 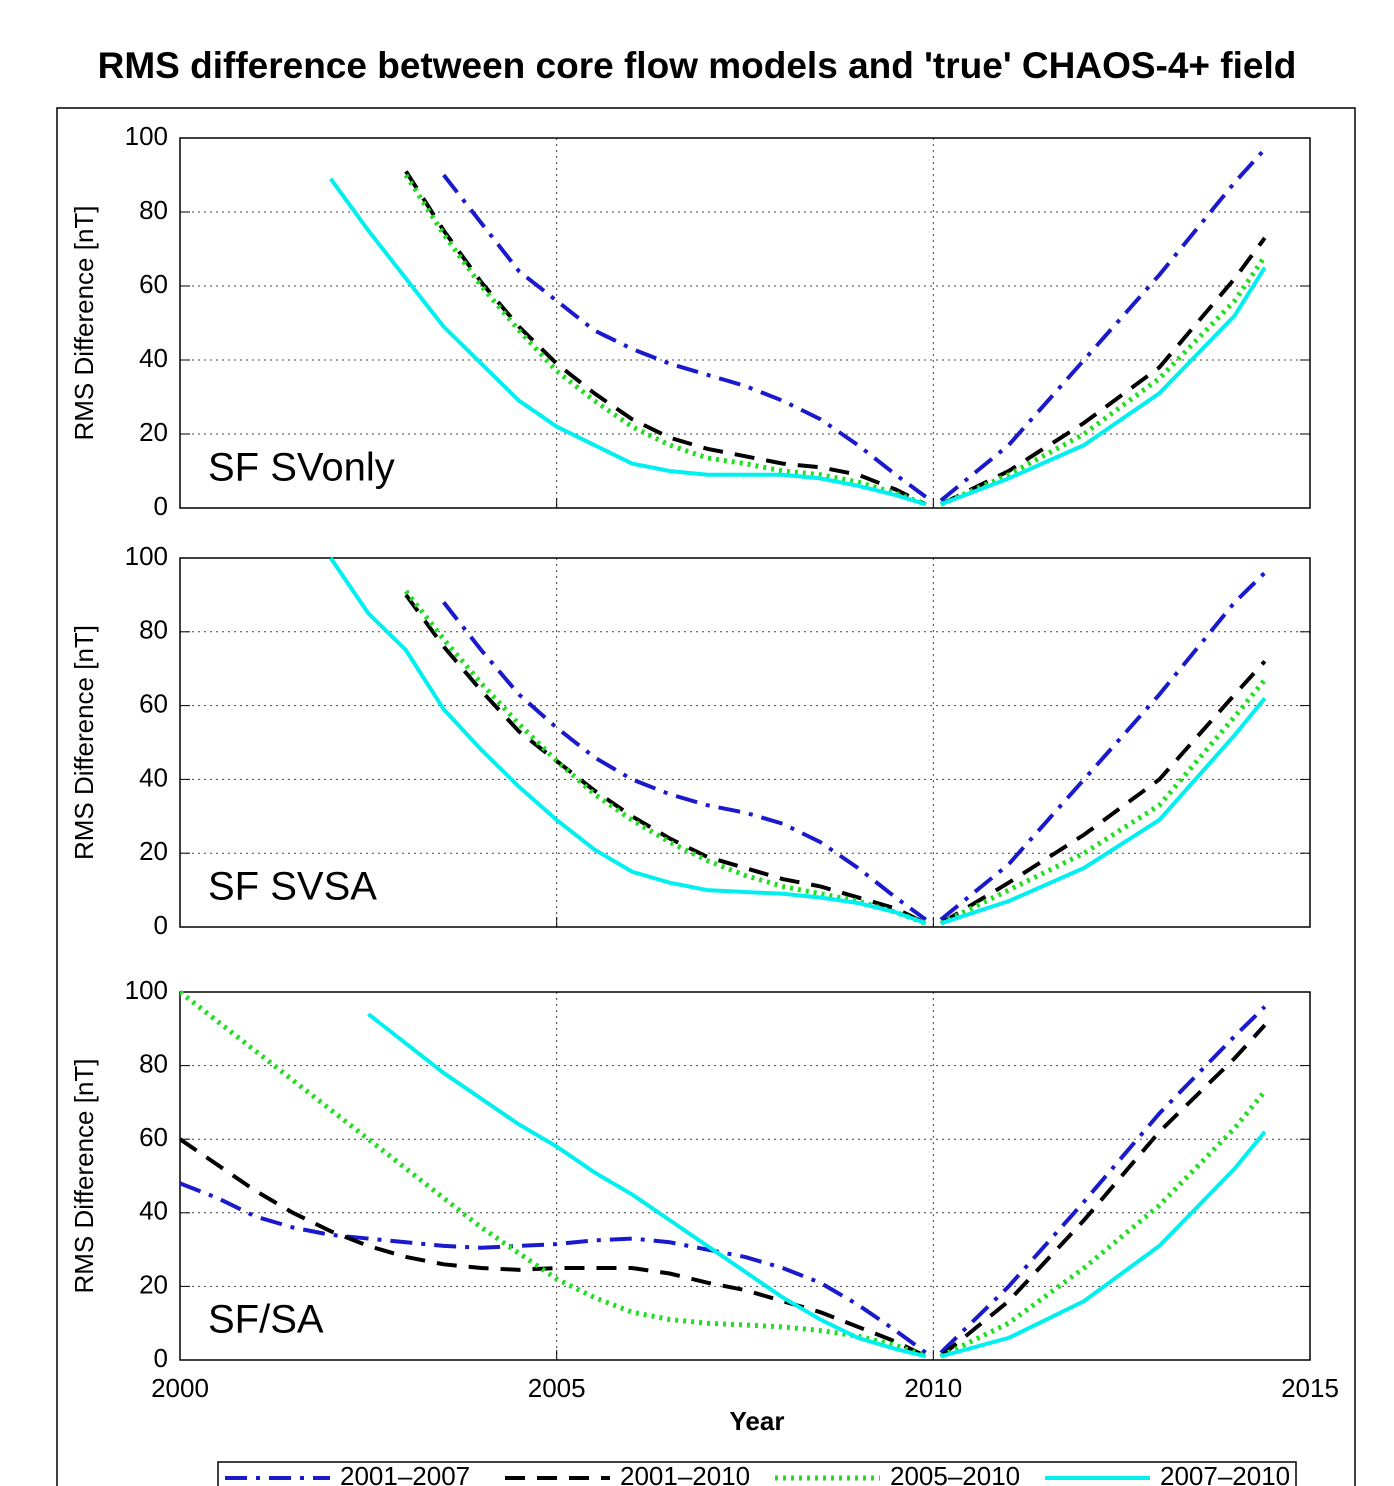 I want to click on x-tick-label: 2000, so click(x=180, y=1388).